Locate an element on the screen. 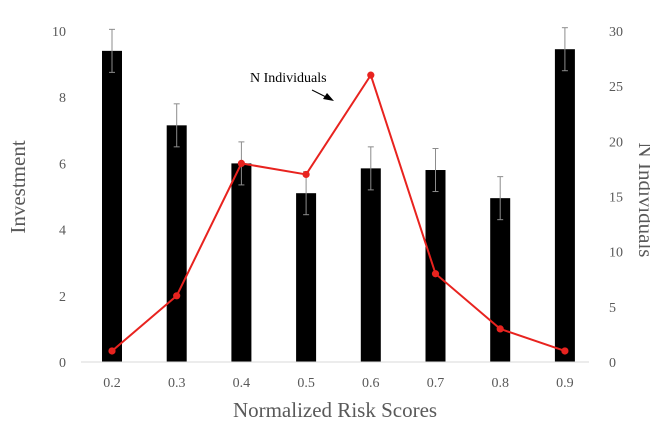 This screenshot has height=423, width=650. y2-tick-label: 10 is located at coordinates (616, 253).